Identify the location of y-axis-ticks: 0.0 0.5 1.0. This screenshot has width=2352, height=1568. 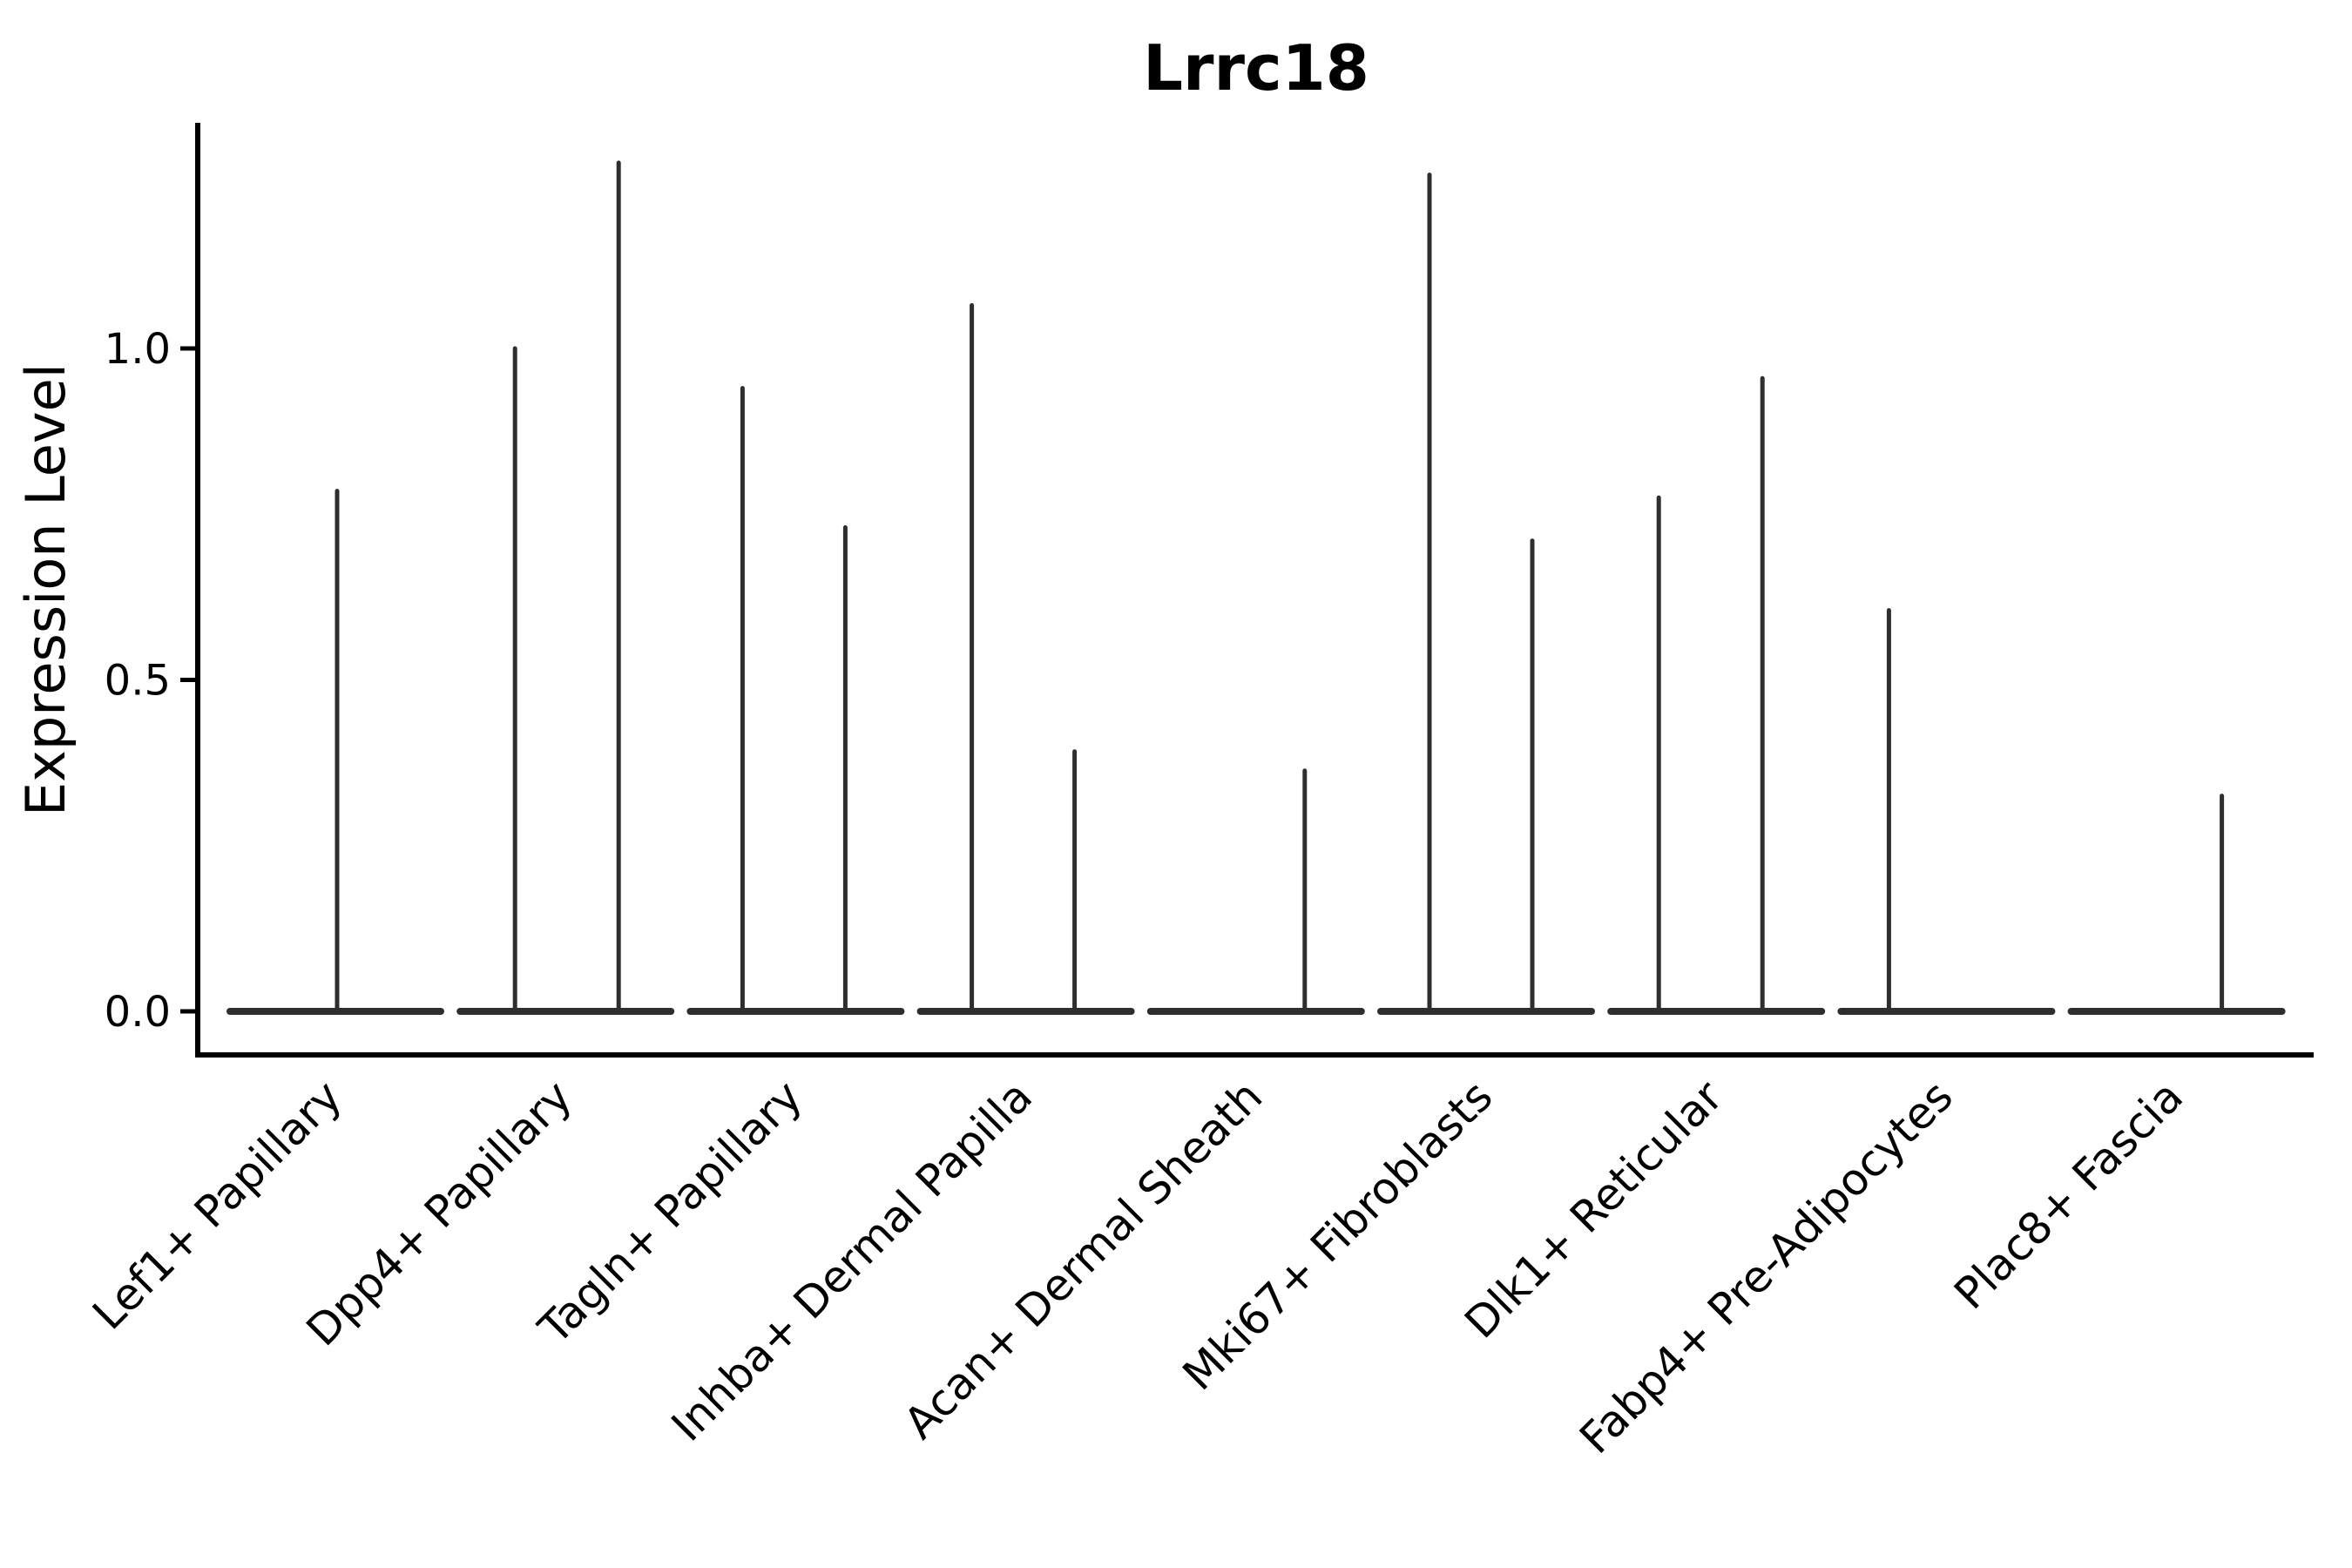
(151, 681).